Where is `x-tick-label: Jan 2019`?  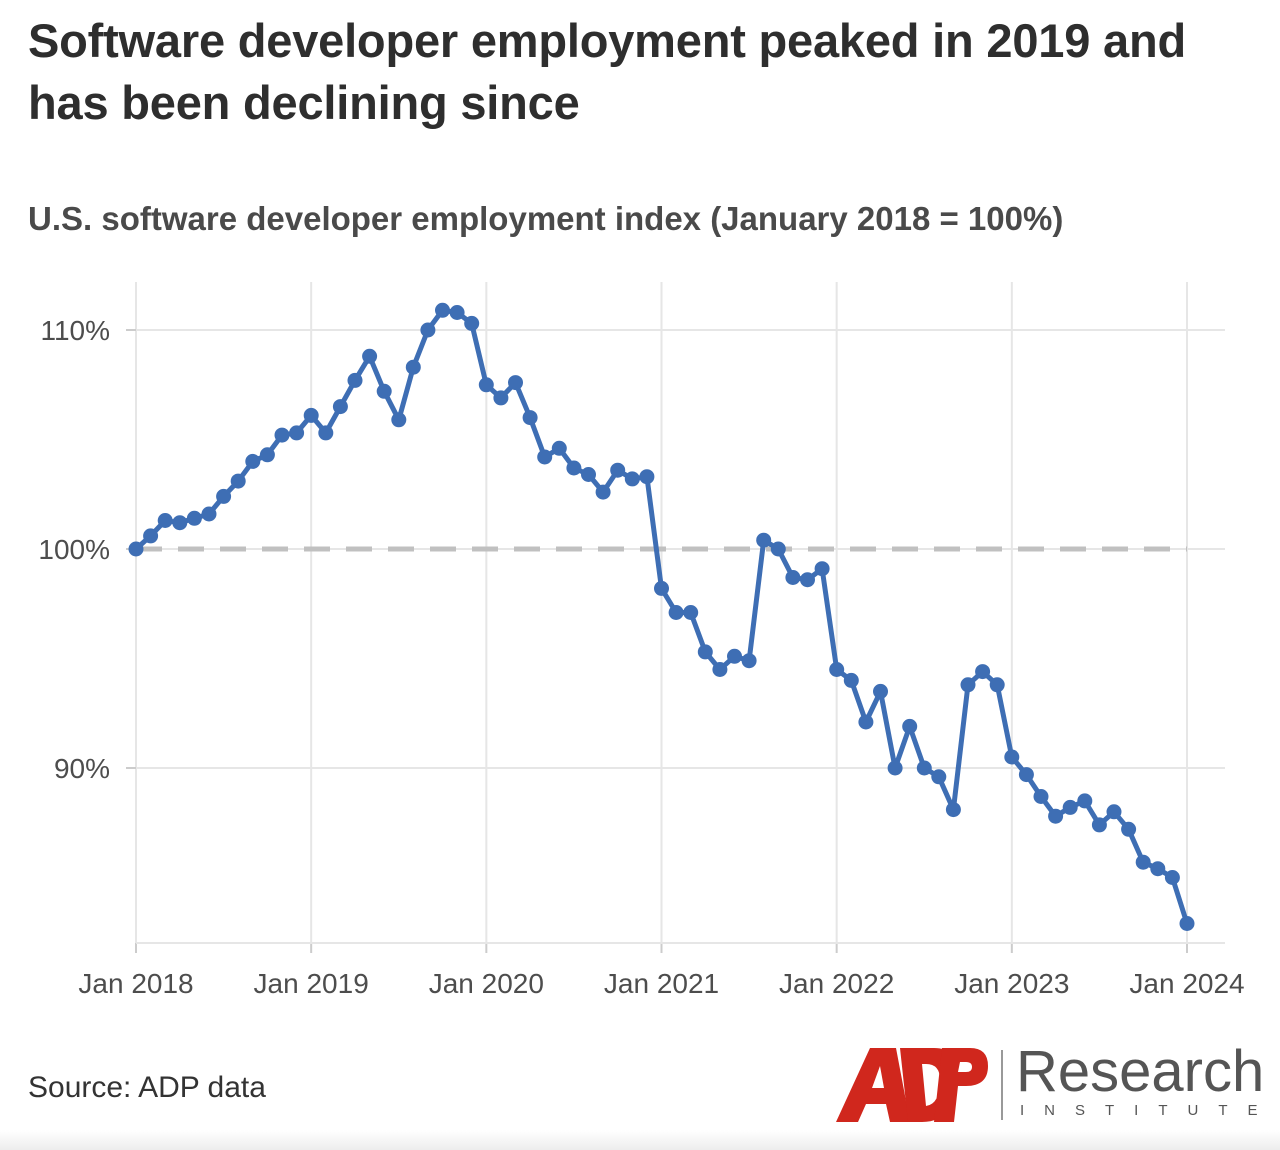
x-tick-label: Jan 2019 is located at coordinates (311, 983).